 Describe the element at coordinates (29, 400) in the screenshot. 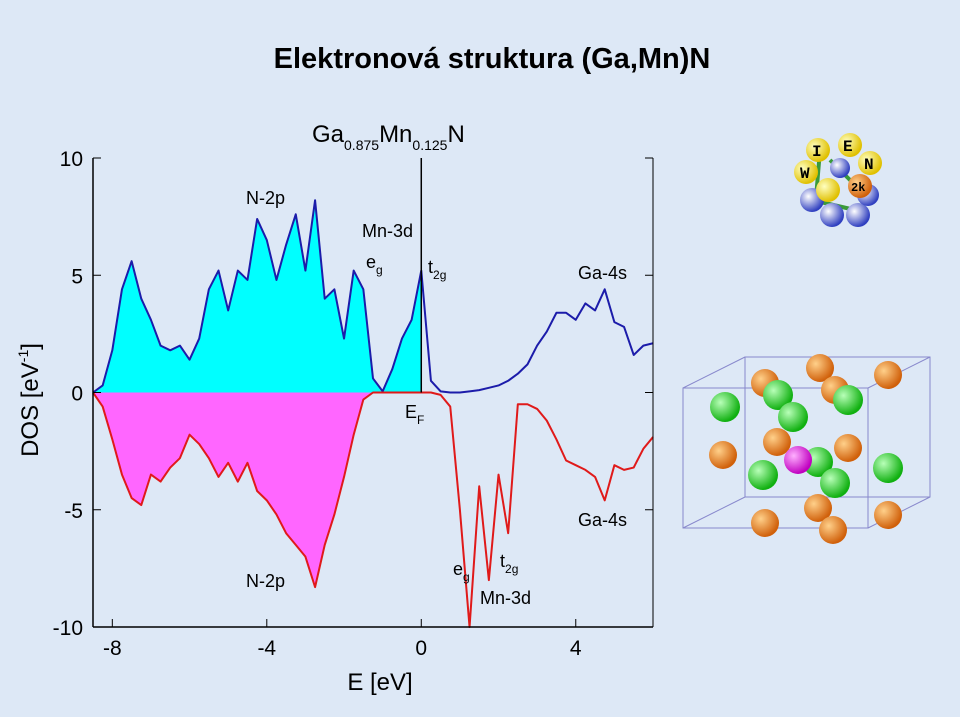

I see `y-axis-label: DOS [eV-1]` at that location.